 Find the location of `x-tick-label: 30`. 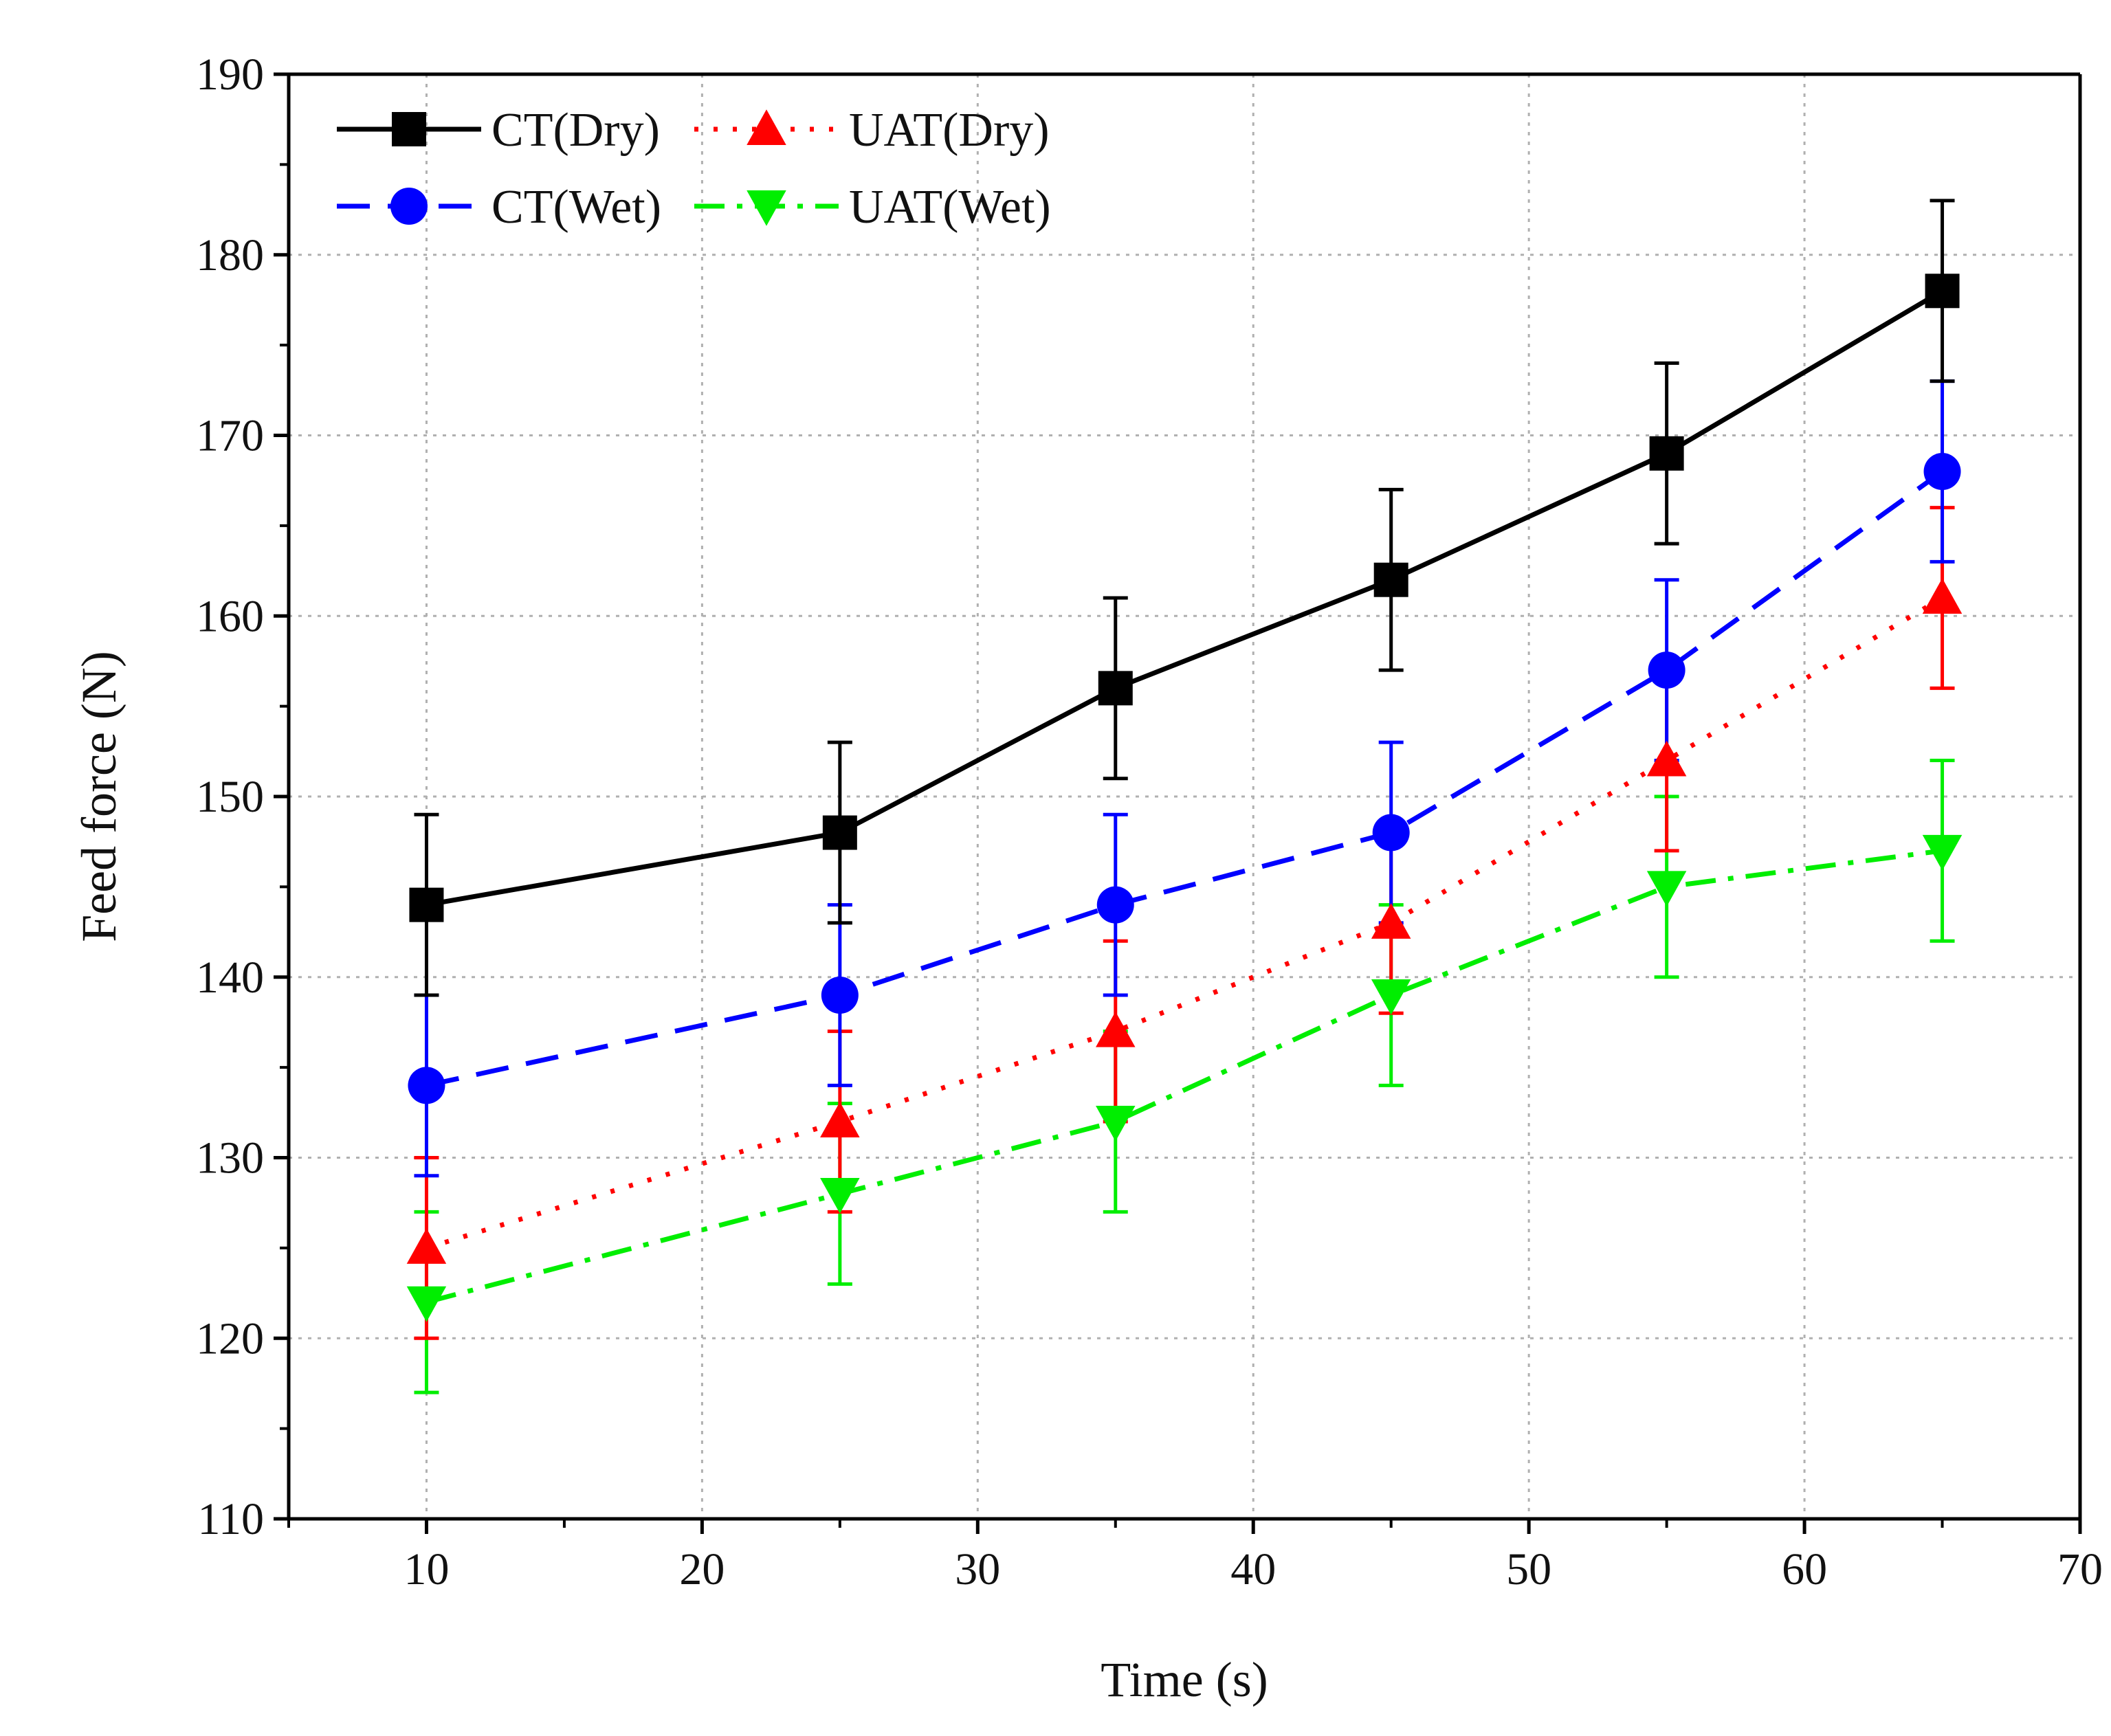

x-tick-label: 30 is located at coordinates (977, 1569).